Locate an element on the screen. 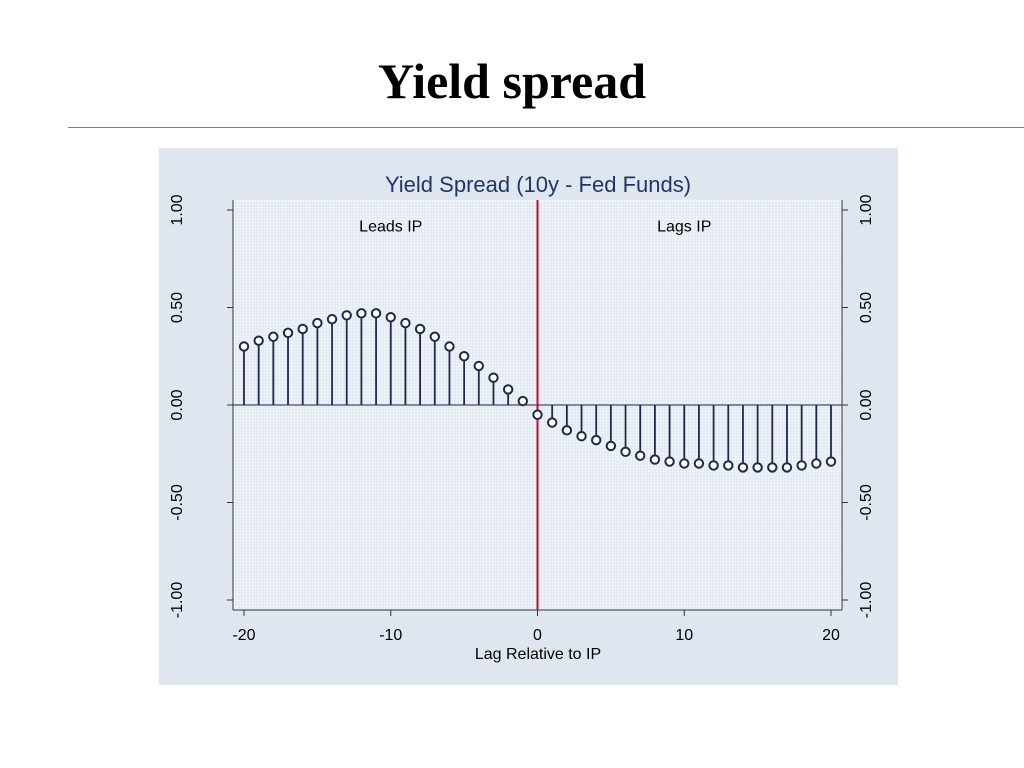 Image resolution: width=1024 pixels, height=768 pixels. x-tick-label: -20 is located at coordinates (243, 635).